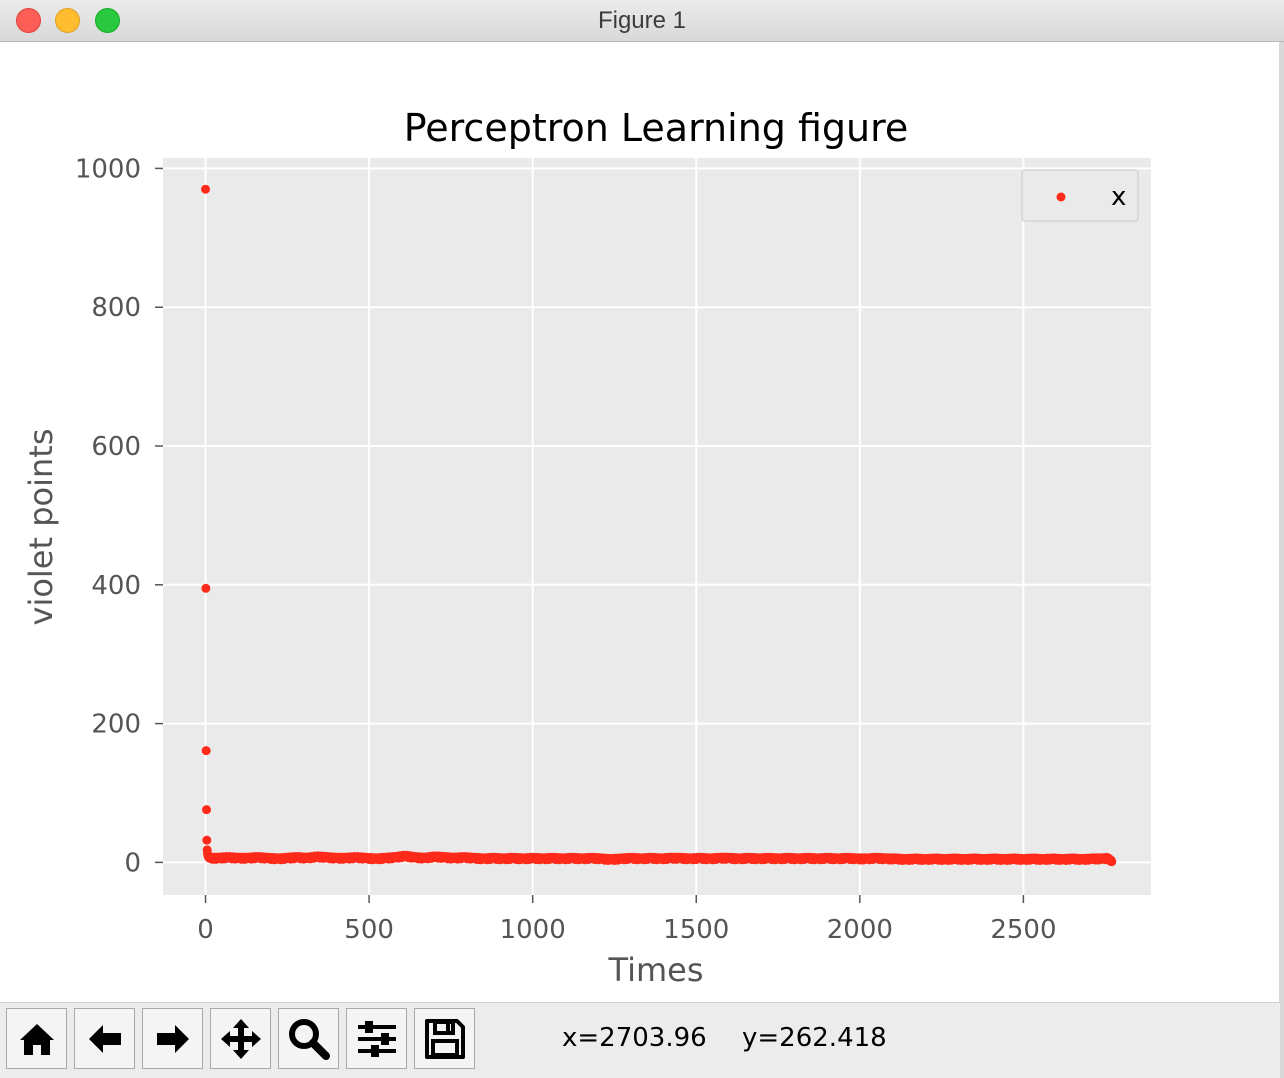 This screenshot has width=1284, height=1078. What do you see at coordinates (814, 1038) in the screenshot?
I see `cursor-y-readout: y=262.418` at bounding box center [814, 1038].